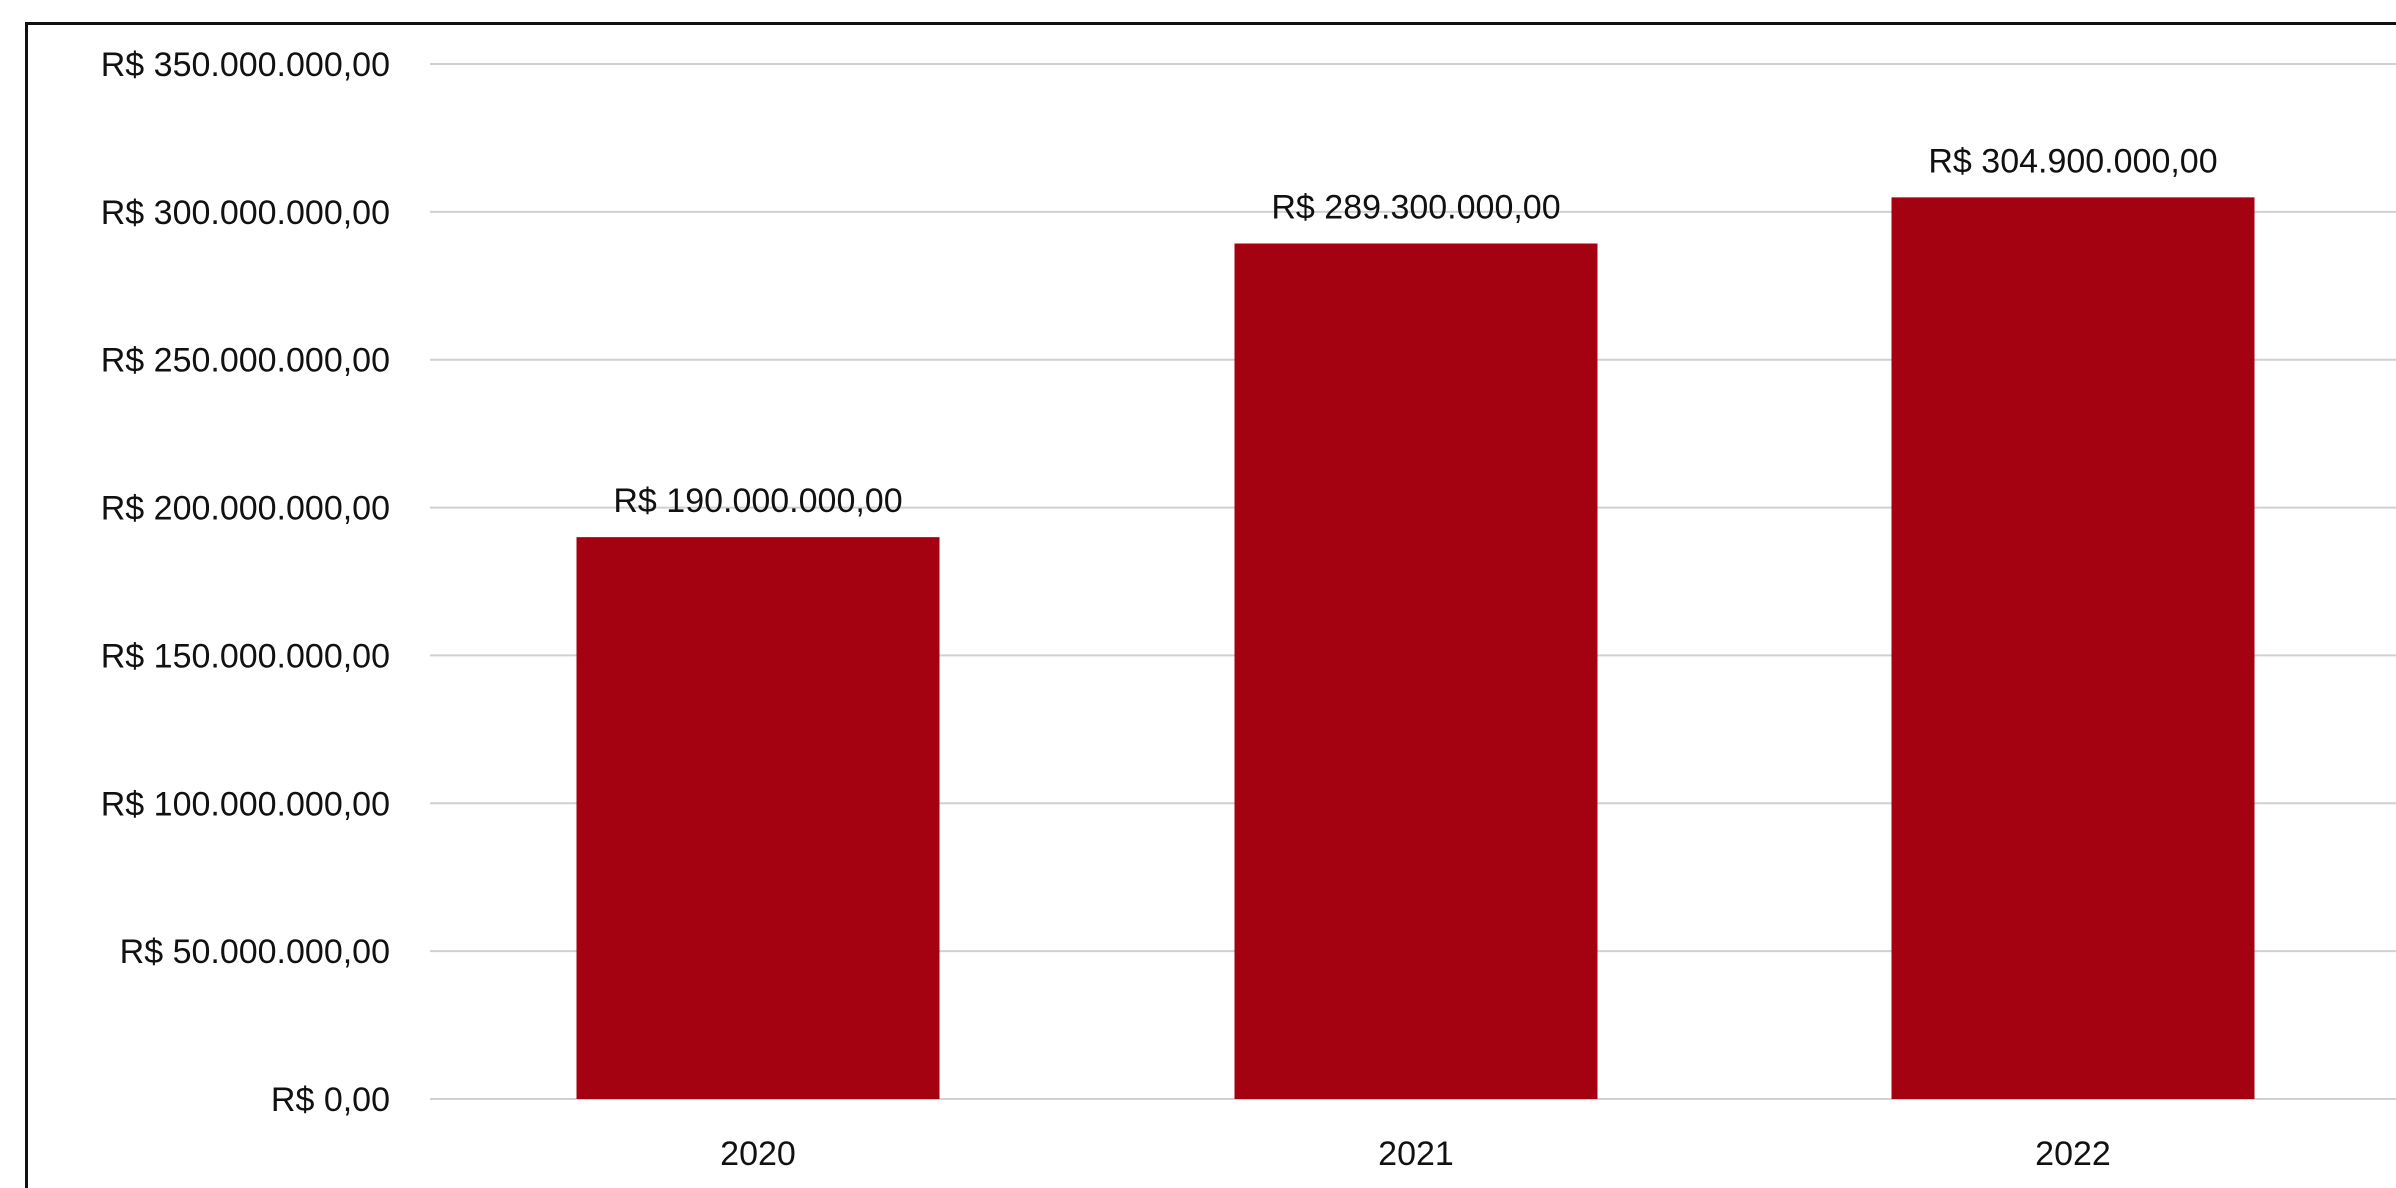 The width and height of the screenshot is (2396, 1188). I want to click on y-tick-label: R$ 150.000.000,00, so click(245, 656).